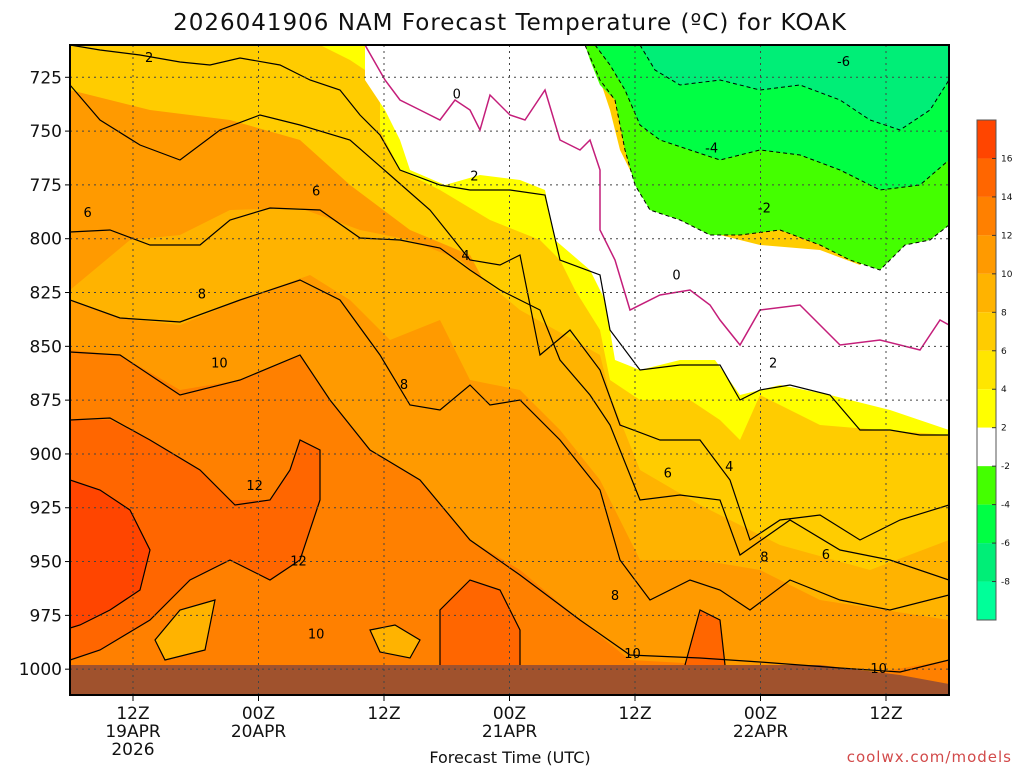 This screenshot has width=1024, height=768. I want to click on x-axis-label: Forecast Time (UTC), so click(509, 757).